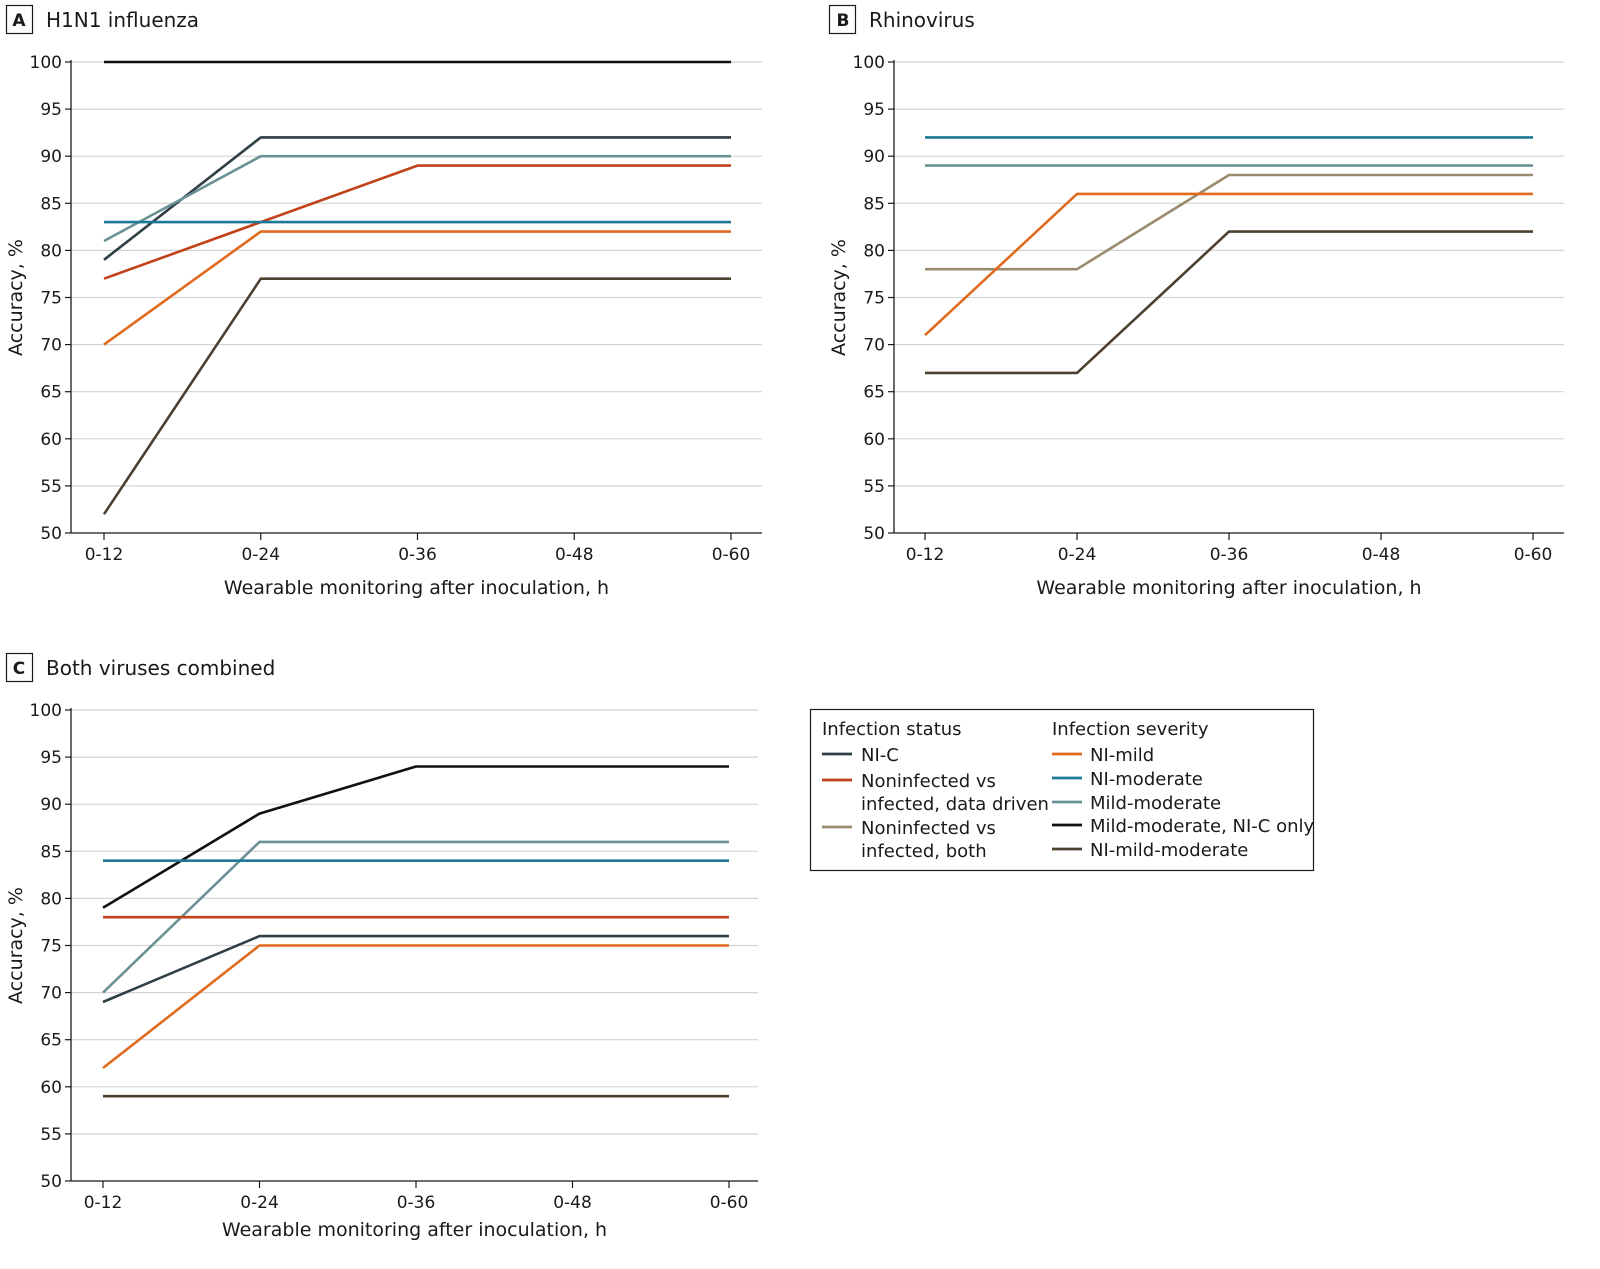  What do you see at coordinates (1229, 222) in the screenshot?
I see `series-line-noninfected-vs-infected-both` at bounding box center [1229, 222].